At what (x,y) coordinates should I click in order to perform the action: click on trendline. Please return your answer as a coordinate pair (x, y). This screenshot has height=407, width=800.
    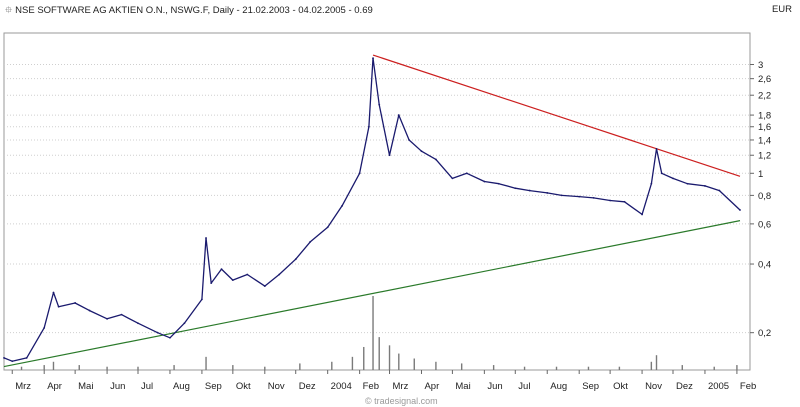
    Looking at the image, I should click on (556, 115).